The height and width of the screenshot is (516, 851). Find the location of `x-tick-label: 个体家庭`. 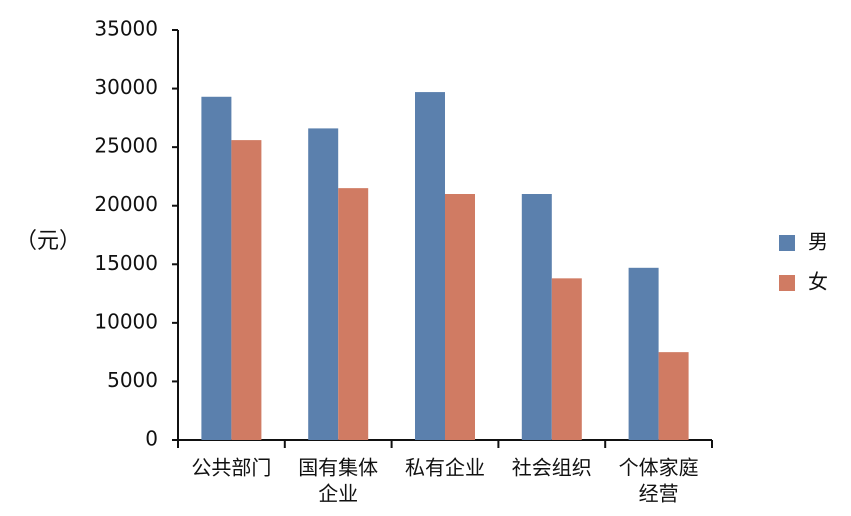

x-tick-label: 个体家庭 is located at coordinates (659, 468).